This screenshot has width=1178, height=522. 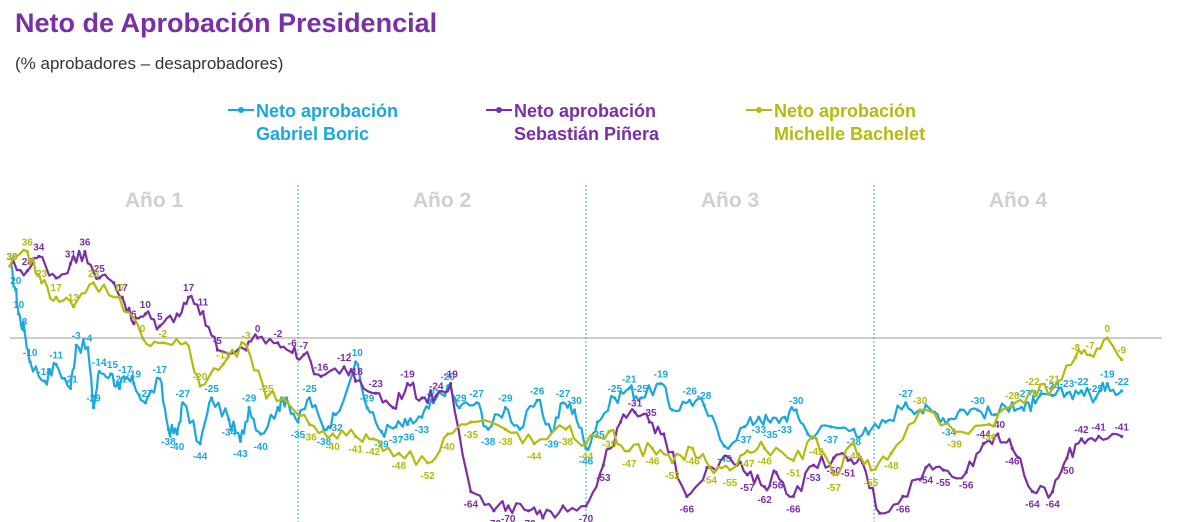 I want to click on data-label-pinera-25: -72, so click(x=494, y=520).